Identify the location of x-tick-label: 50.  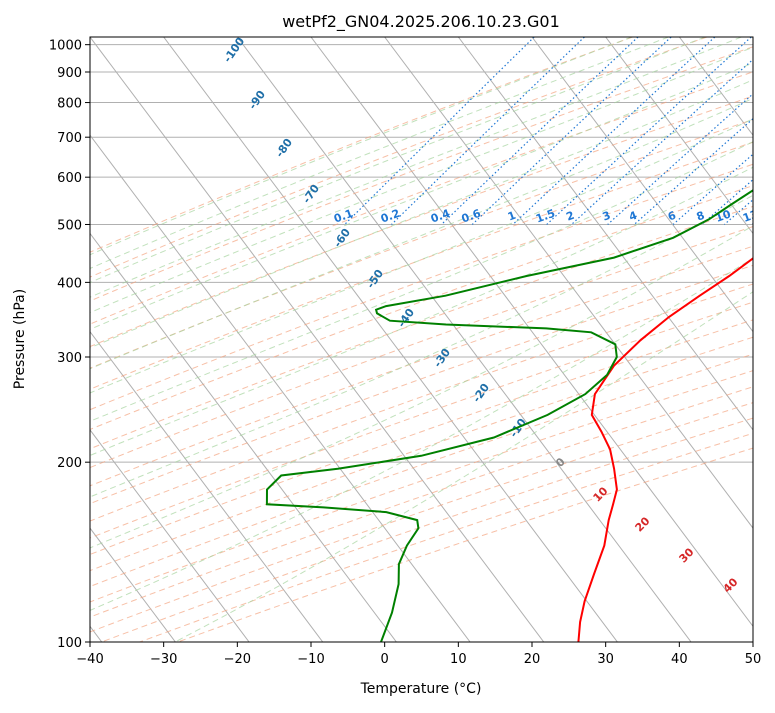
(753, 659).